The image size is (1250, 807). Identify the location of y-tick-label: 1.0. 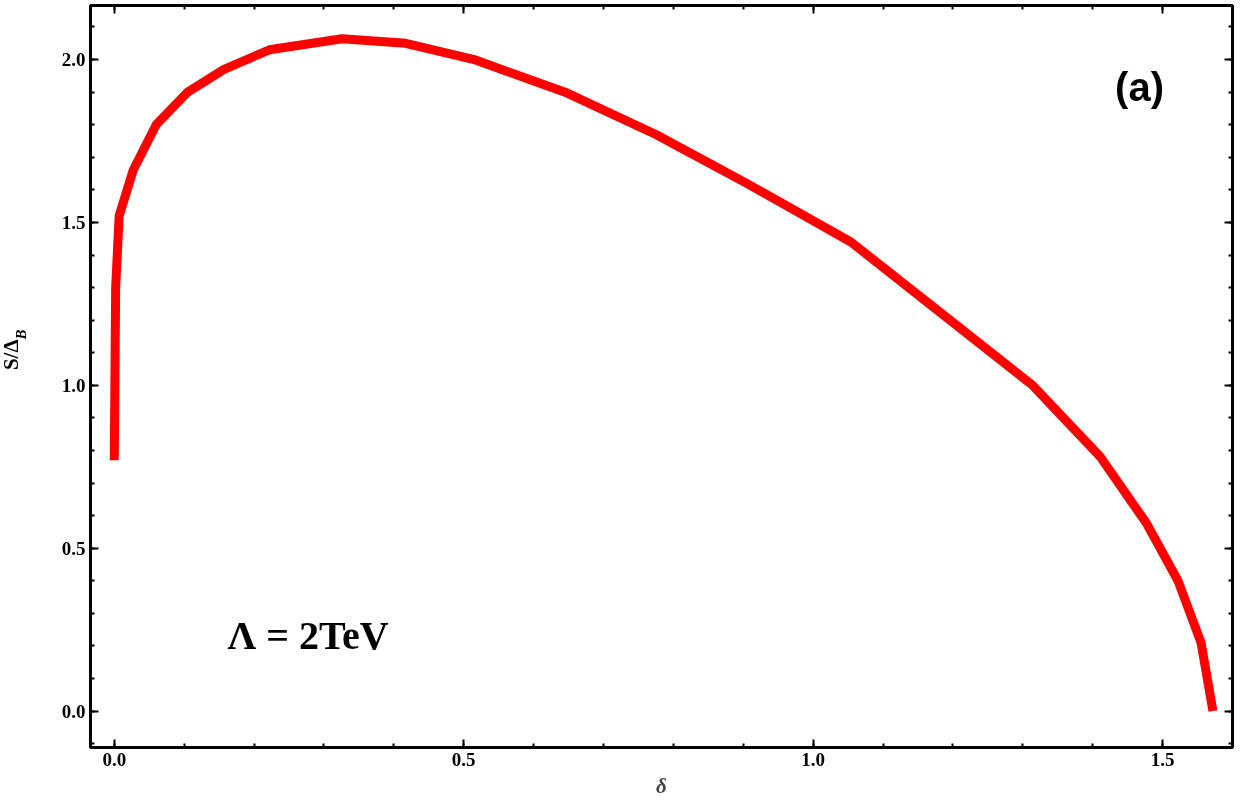
(73, 385).